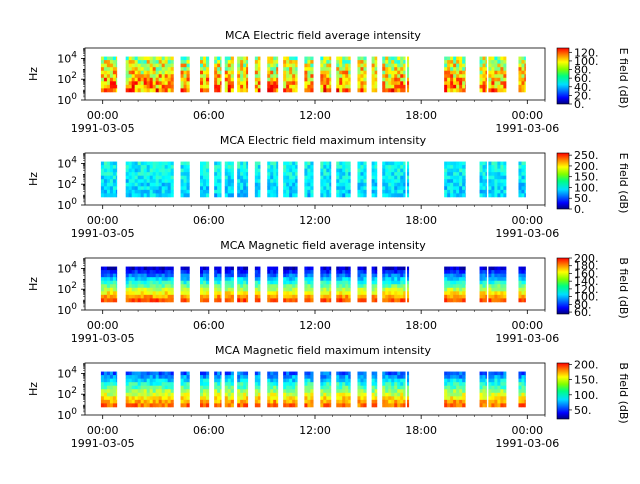 The height and width of the screenshot is (484, 640). What do you see at coordinates (205, 74) in the screenshot?
I see `heatmap-segment` at bounding box center [205, 74].